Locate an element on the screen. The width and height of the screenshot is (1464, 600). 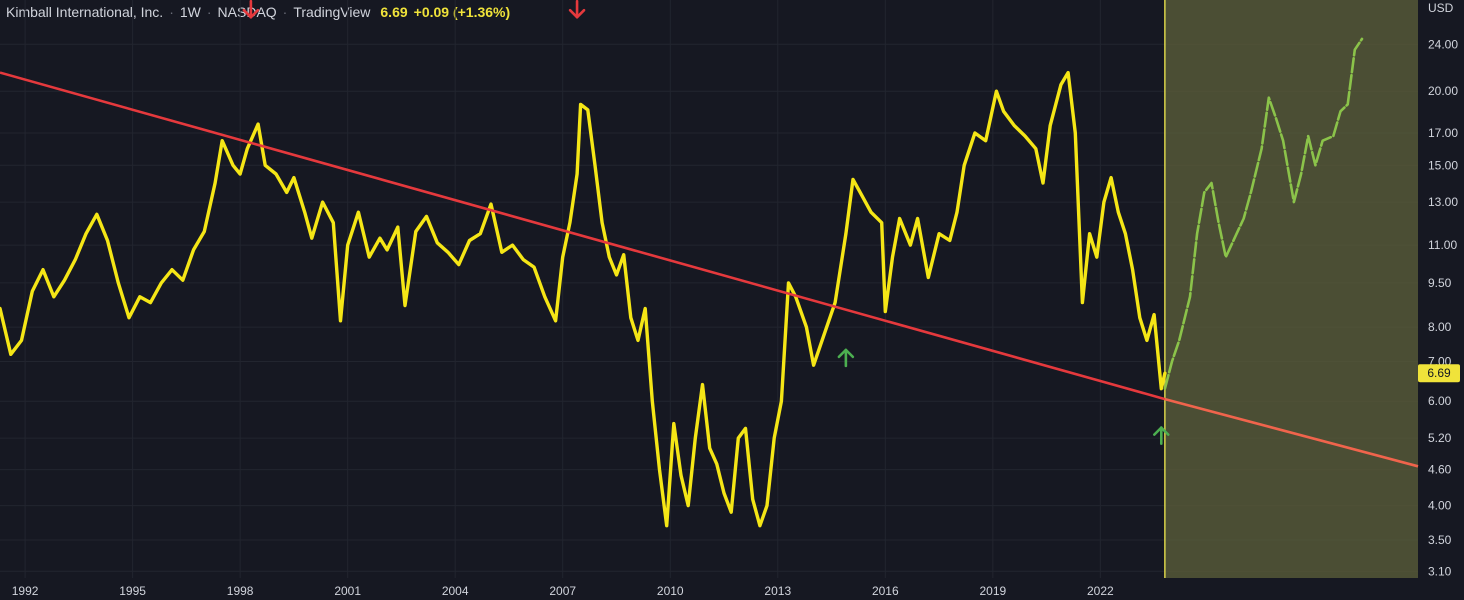
time-tick-label: 2007 is located at coordinates (562, 591).